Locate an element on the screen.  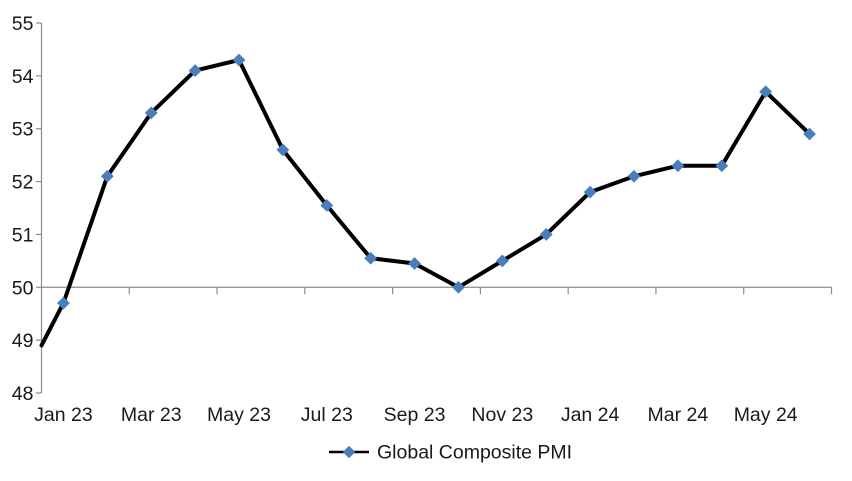
x-axis-tick-label: Jan 23 is located at coordinates (63, 415).